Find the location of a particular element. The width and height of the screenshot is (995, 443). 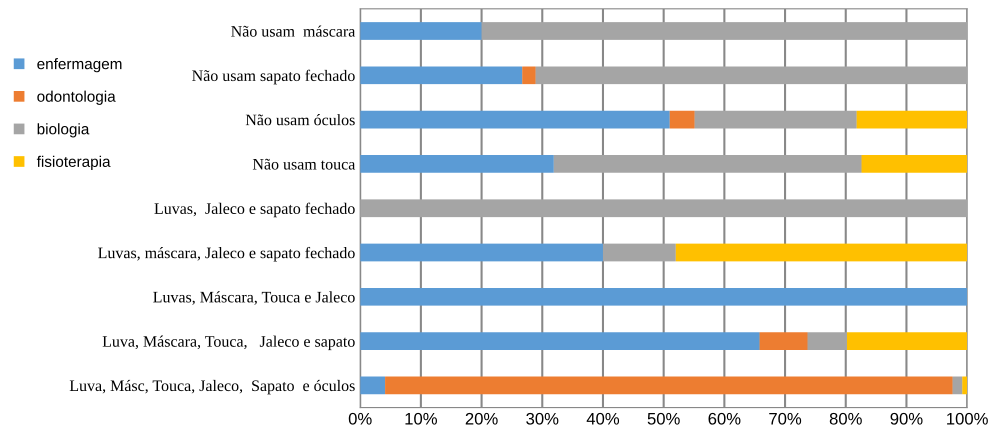

x-tick-label: 100% is located at coordinates (967, 418).